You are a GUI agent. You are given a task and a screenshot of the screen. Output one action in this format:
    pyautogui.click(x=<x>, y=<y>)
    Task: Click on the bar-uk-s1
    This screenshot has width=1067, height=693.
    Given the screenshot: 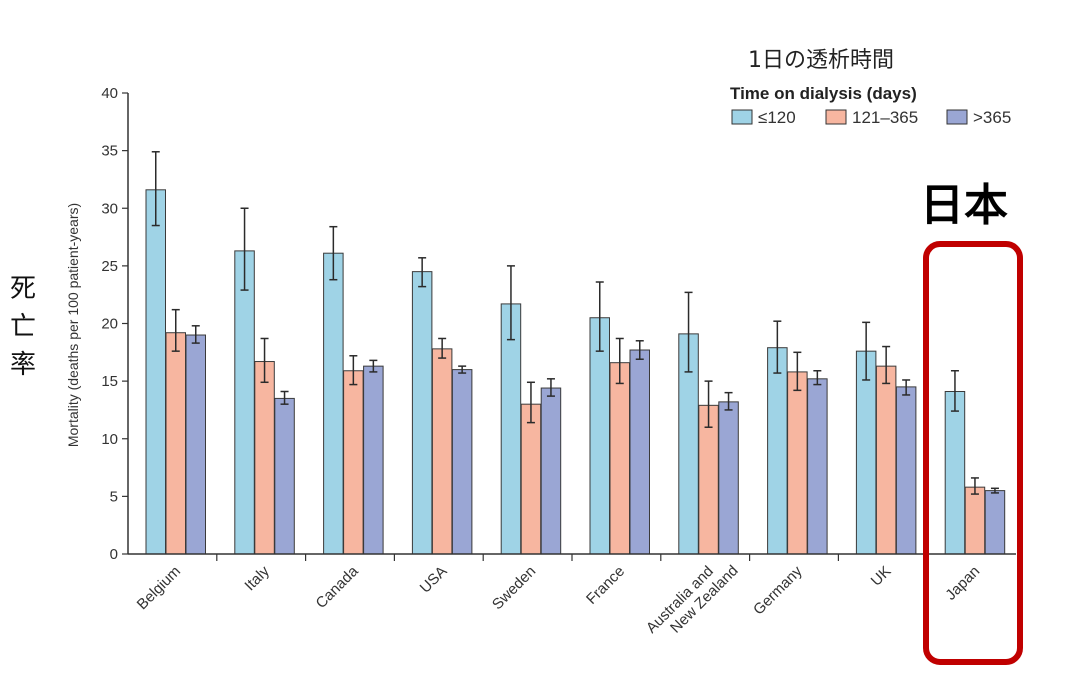 What is the action you would take?
    pyautogui.click(x=886, y=460)
    